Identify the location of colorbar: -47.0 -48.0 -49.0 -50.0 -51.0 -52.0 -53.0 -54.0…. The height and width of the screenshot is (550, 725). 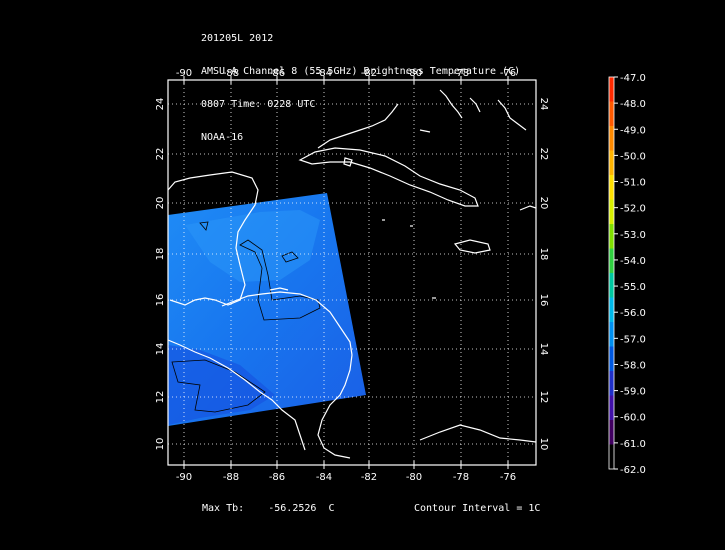
(627, 274).